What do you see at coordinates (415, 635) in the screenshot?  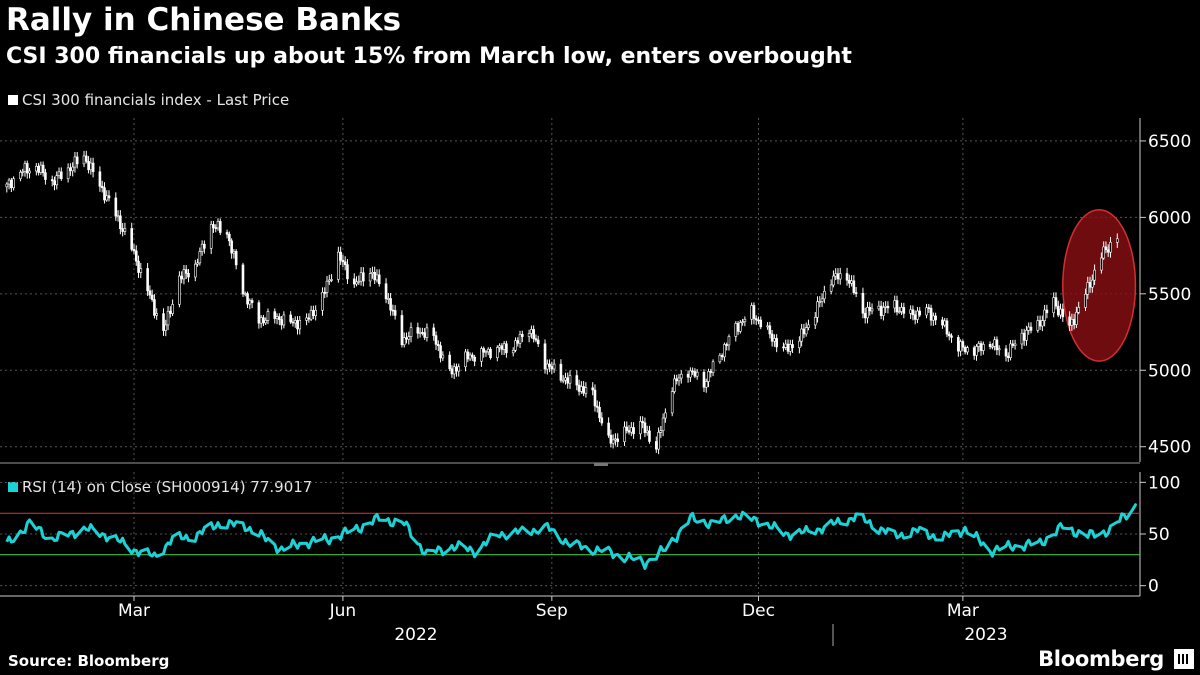 I see `year-label-0: 2022` at bounding box center [415, 635].